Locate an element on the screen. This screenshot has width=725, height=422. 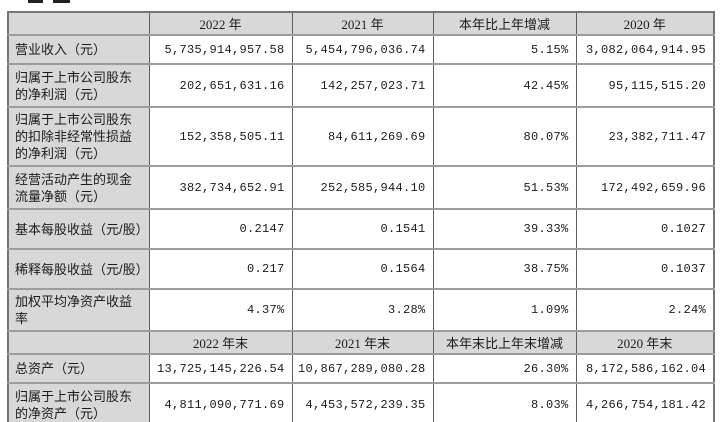
value-cell: 8,172,586,162.04 is located at coordinates (644, 369).